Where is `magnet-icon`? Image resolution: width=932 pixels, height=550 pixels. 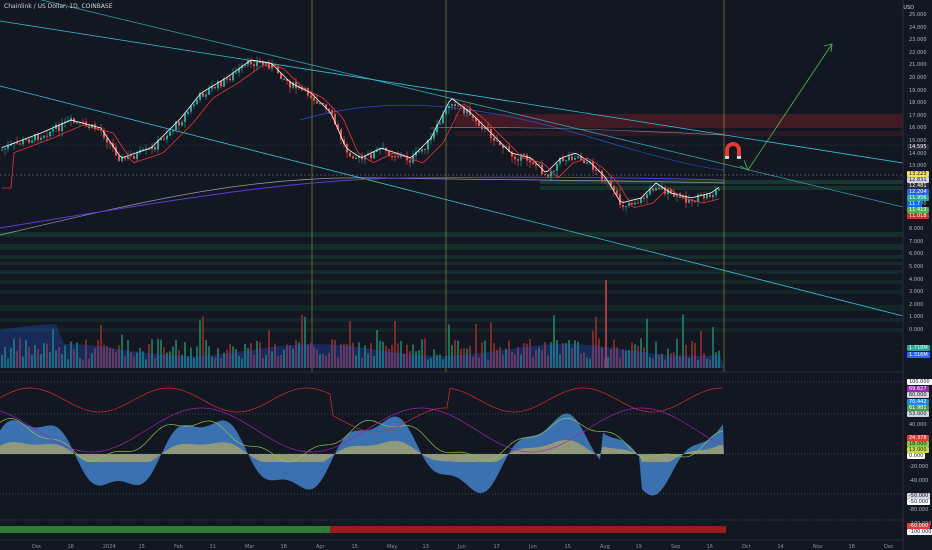
magnet-icon is located at coordinates (733, 150).